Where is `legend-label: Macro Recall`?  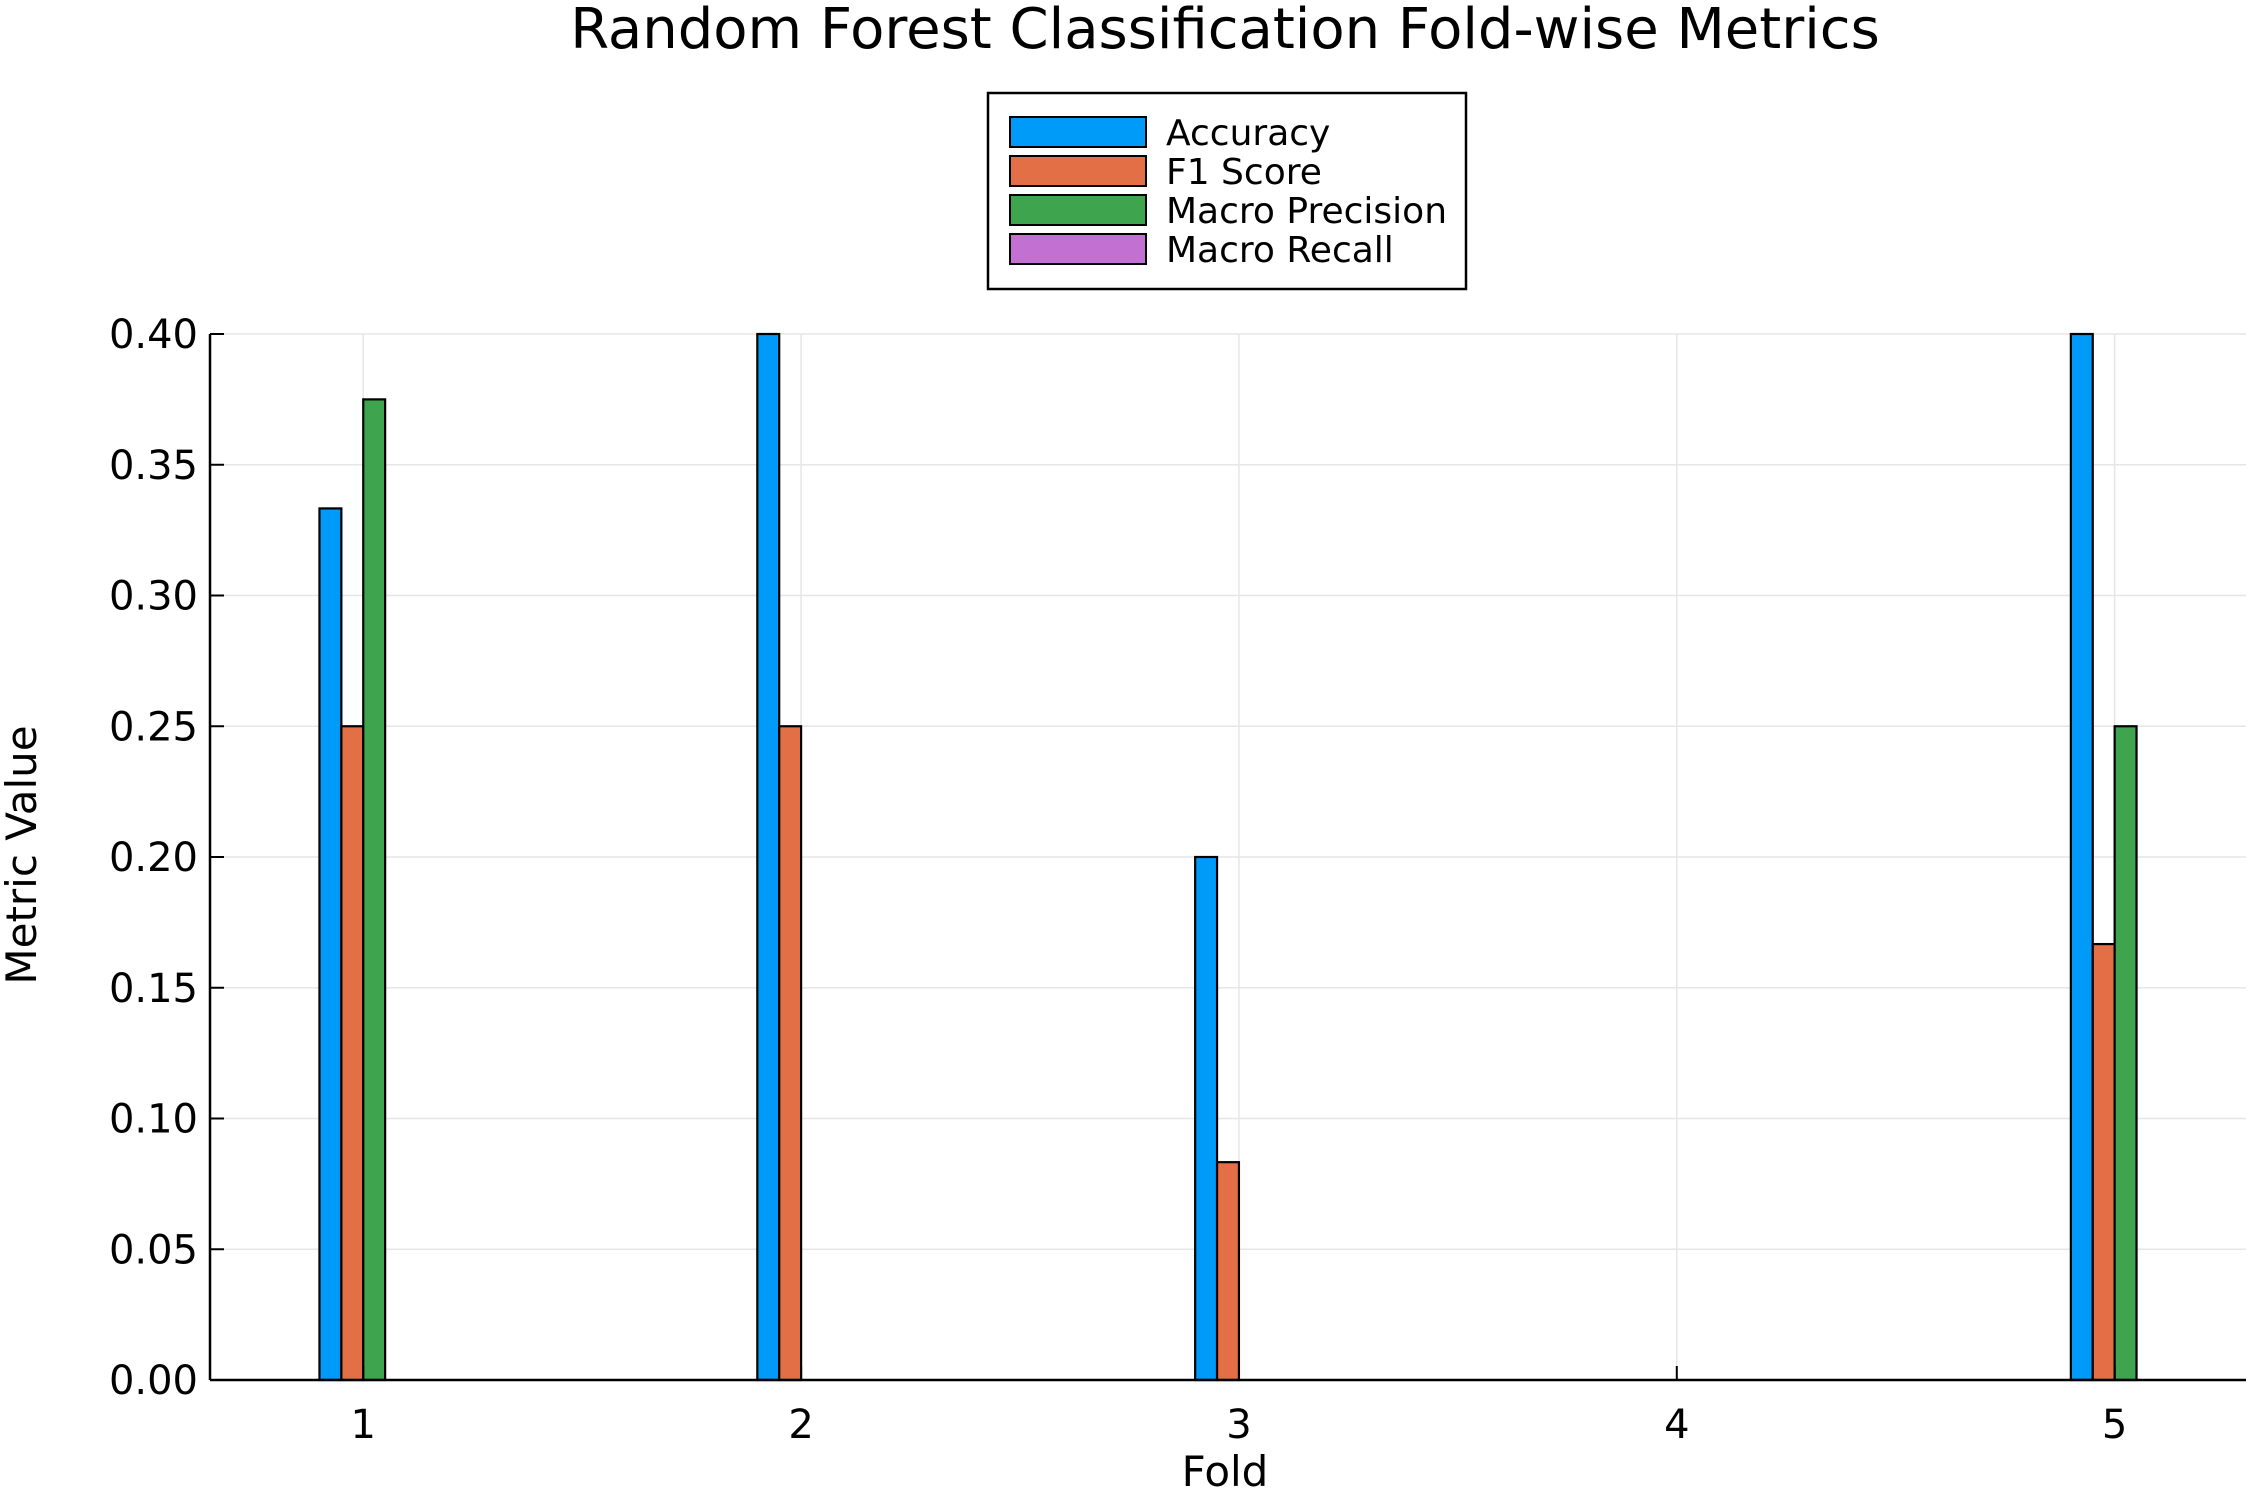 legend-label: Macro Recall is located at coordinates (1280, 250).